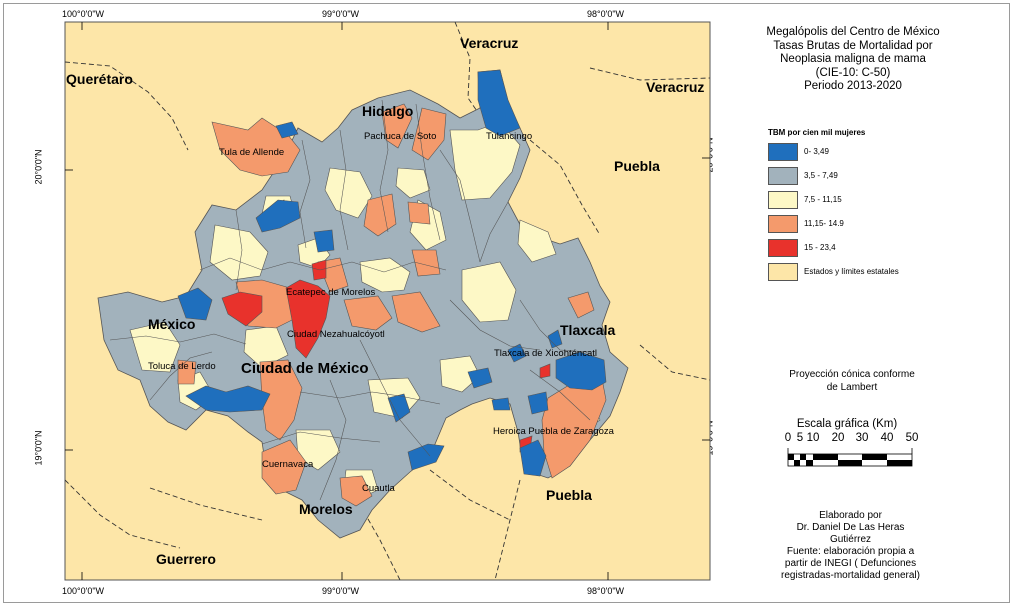 The image size is (1015, 608). What do you see at coordinates (853, 86) in the screenshot?
I see `title-line-5: Periodo 2013-2020` at bounding box center [853, 86].